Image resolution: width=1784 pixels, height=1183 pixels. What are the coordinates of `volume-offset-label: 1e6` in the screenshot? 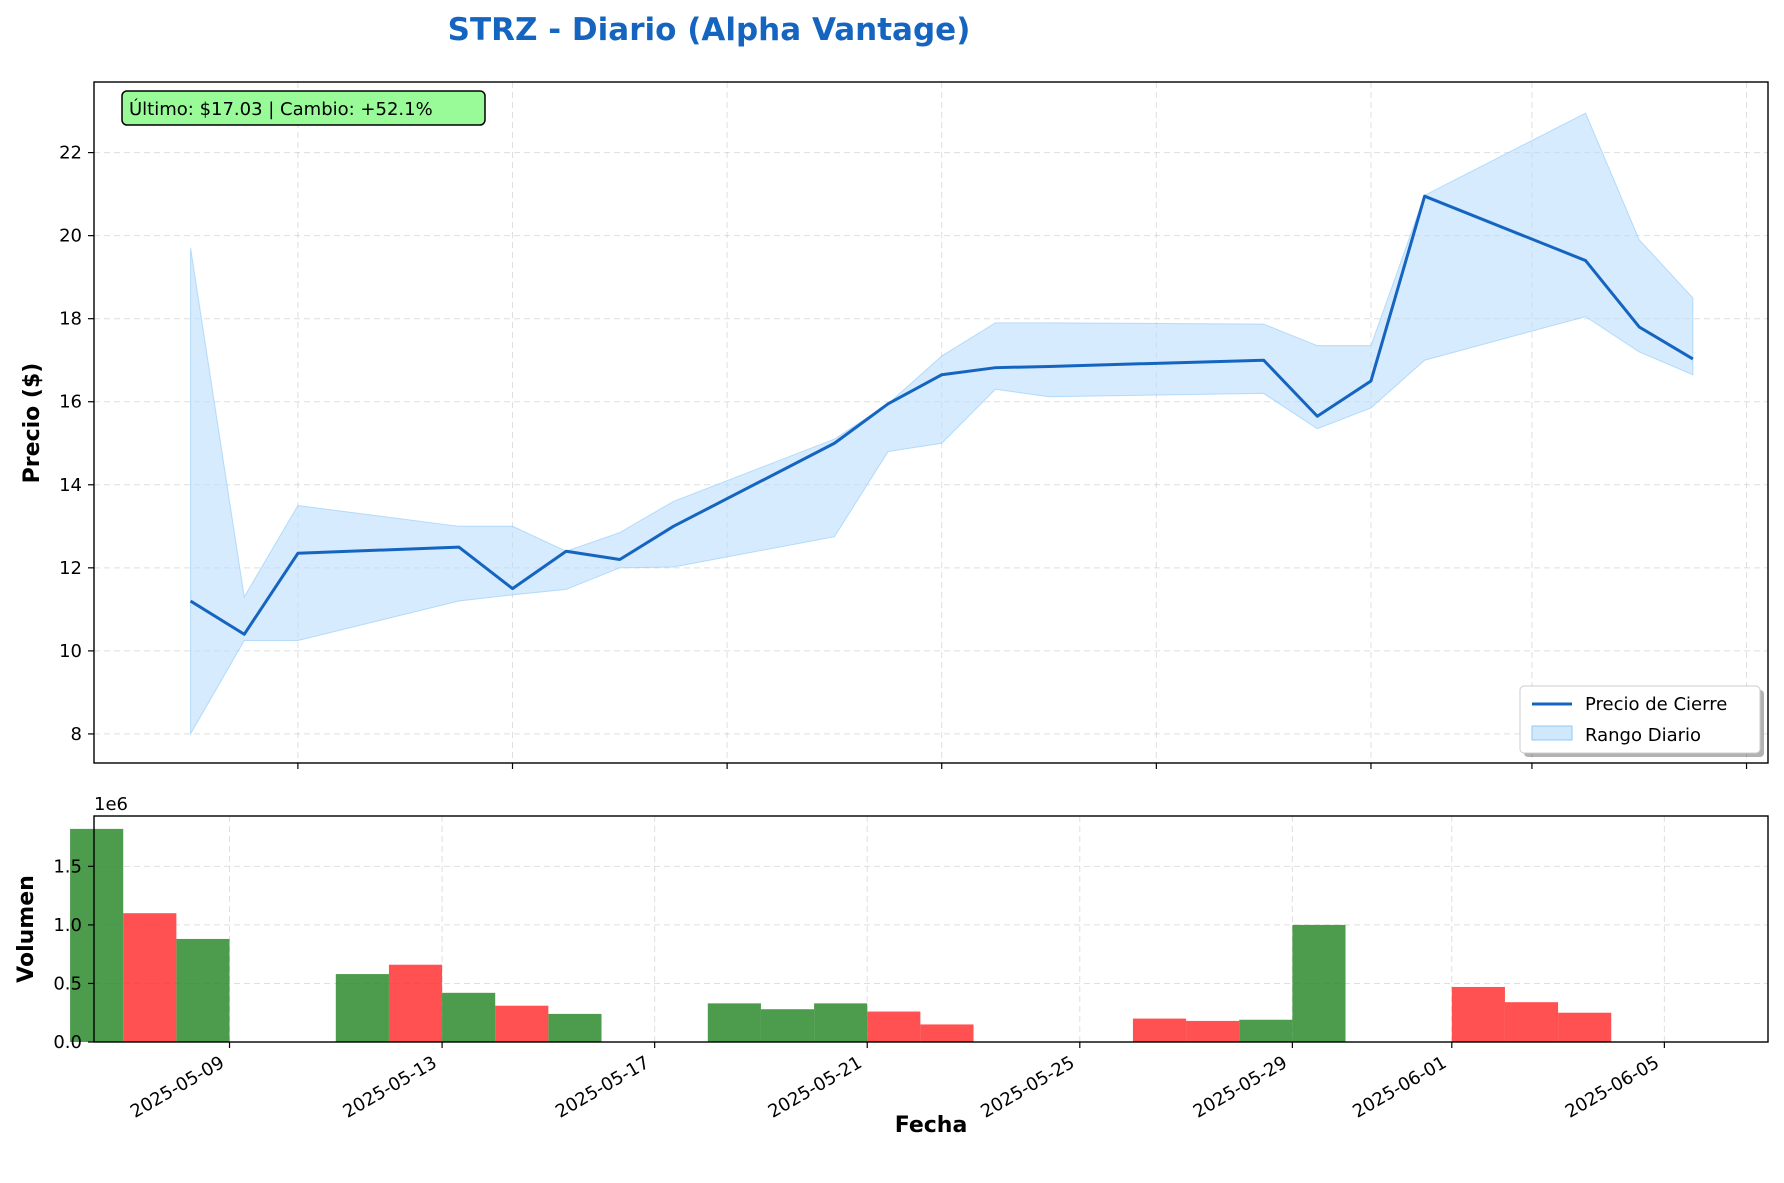 It's located at (111, 804).